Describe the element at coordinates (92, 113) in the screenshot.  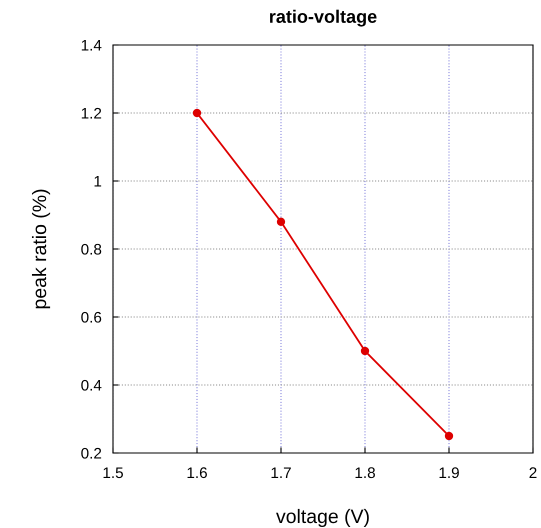
I see `y-tick-label: 1.2` at that location.